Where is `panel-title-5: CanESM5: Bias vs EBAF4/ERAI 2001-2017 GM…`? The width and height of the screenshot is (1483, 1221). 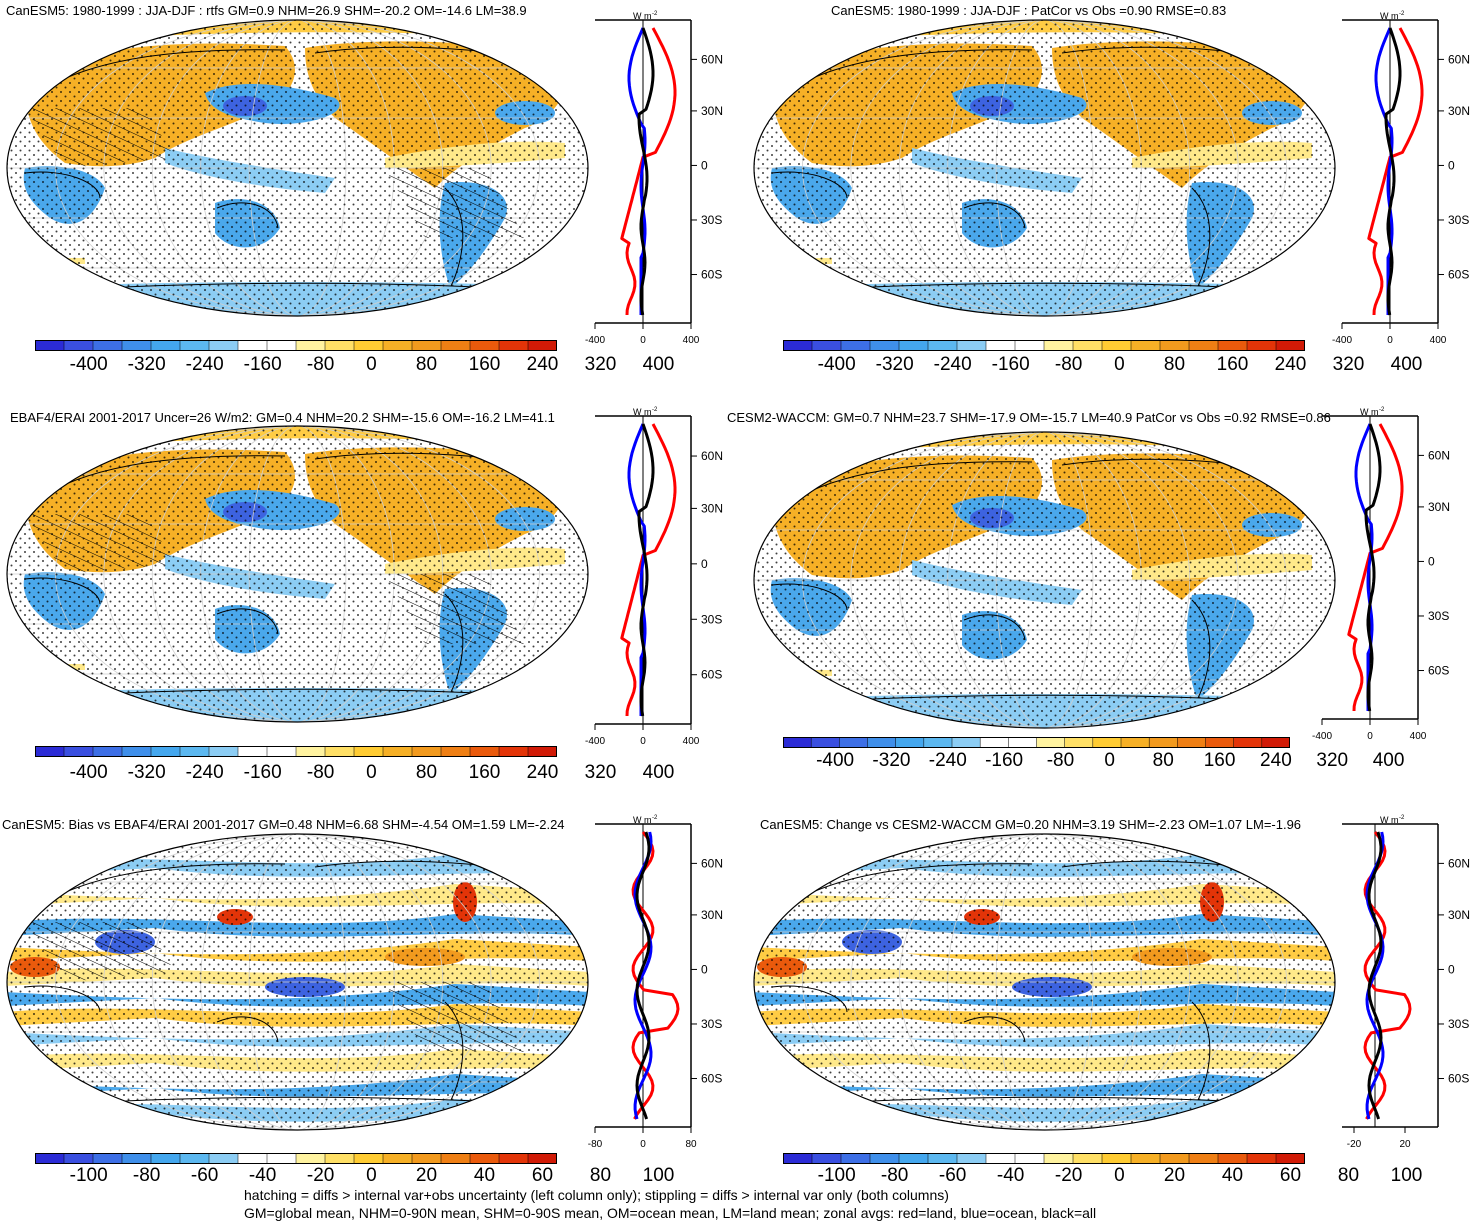
panel-title-5: CanESM5: Bias vs EBAF4/ERAI 2001-2017 GM… is located at coordinates (283, 824).